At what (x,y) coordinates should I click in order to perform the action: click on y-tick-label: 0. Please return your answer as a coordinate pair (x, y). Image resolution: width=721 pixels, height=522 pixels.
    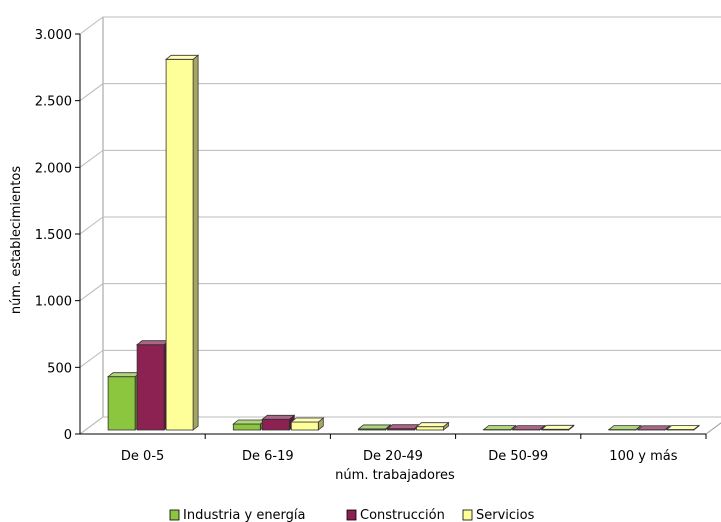
    Looking at the image, I should click on (68, 435).